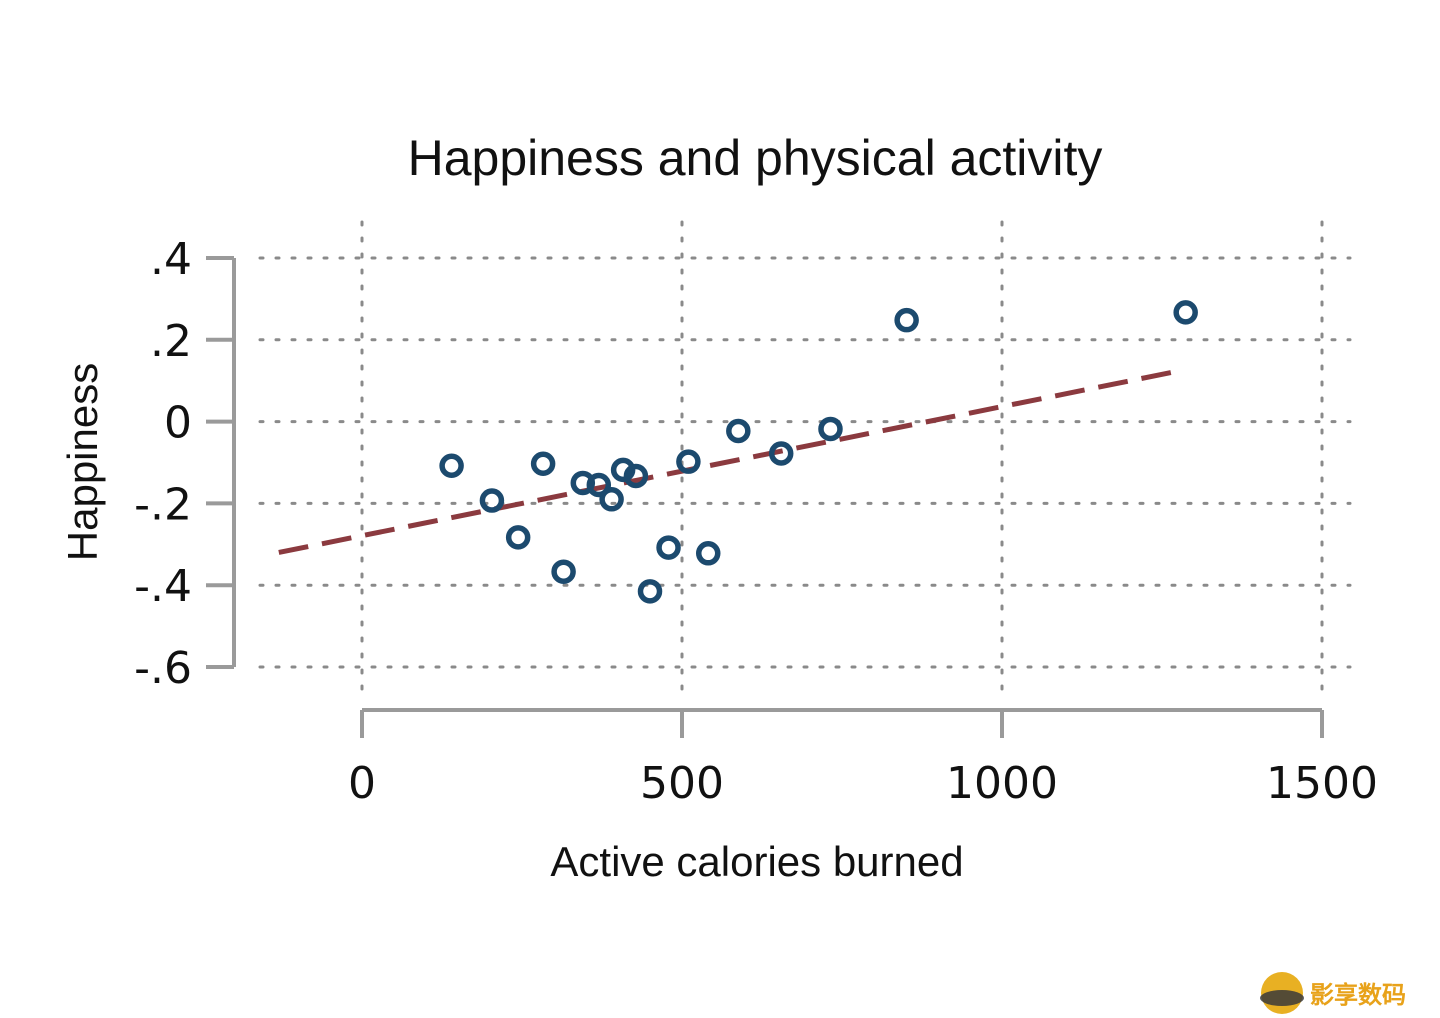 This screenshot has width=1440, height=1018. Describe the element at coordinates (163, 668) in the screenshot. I see `y-tick-label: -.6` at that location.